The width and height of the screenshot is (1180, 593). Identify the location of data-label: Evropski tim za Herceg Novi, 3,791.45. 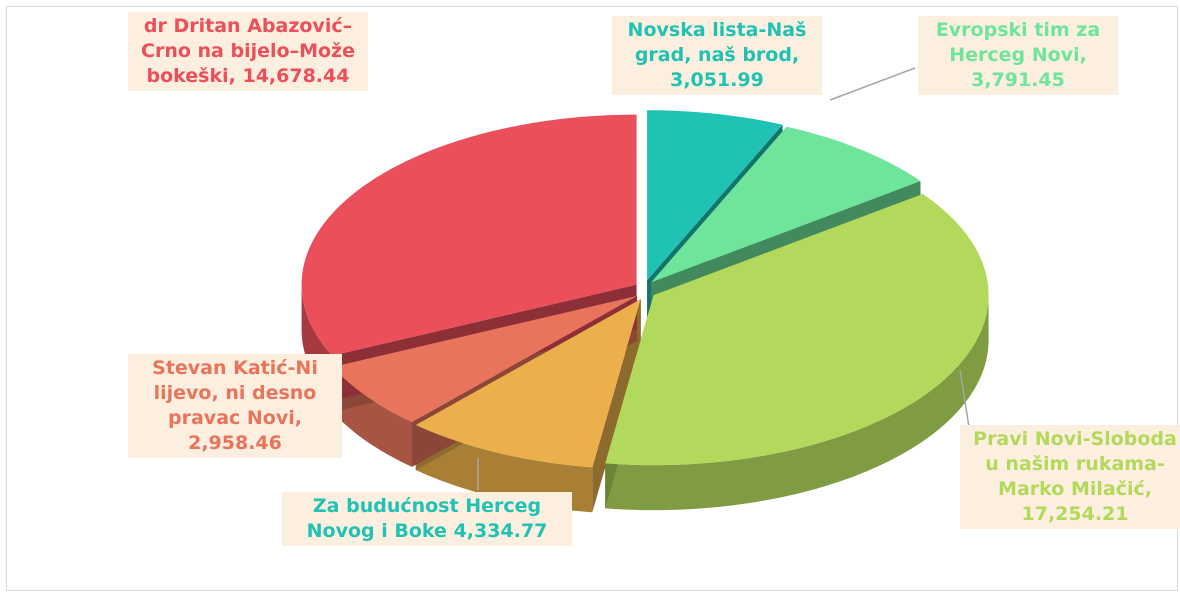
(1018, 55).